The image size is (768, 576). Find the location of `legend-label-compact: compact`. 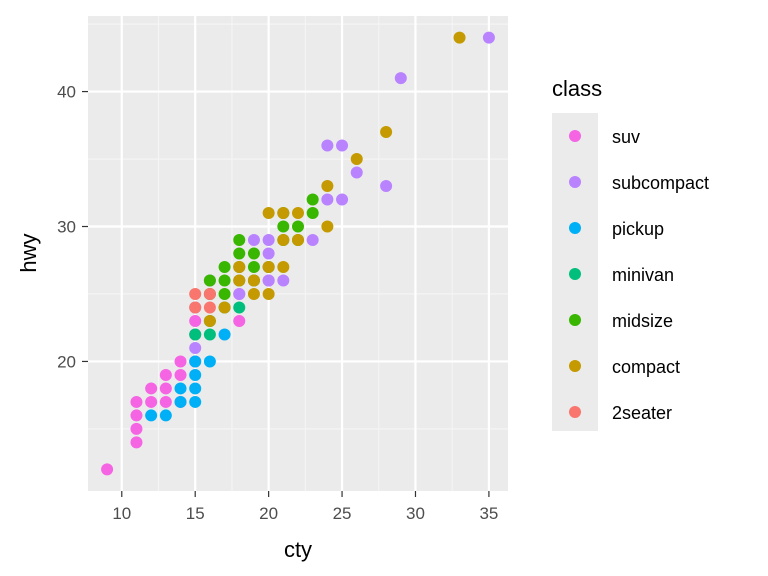

legend-label-compact: compact is located at coordinates (646, 367).